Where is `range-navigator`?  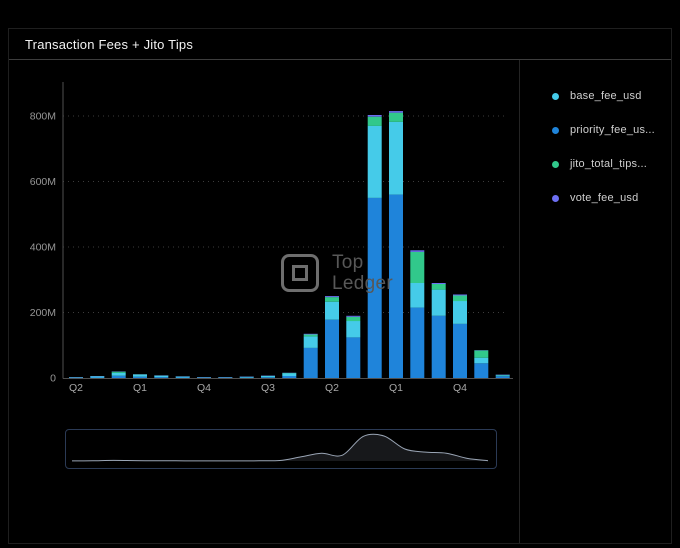 range-navigator is located at coordinates (281, 449).